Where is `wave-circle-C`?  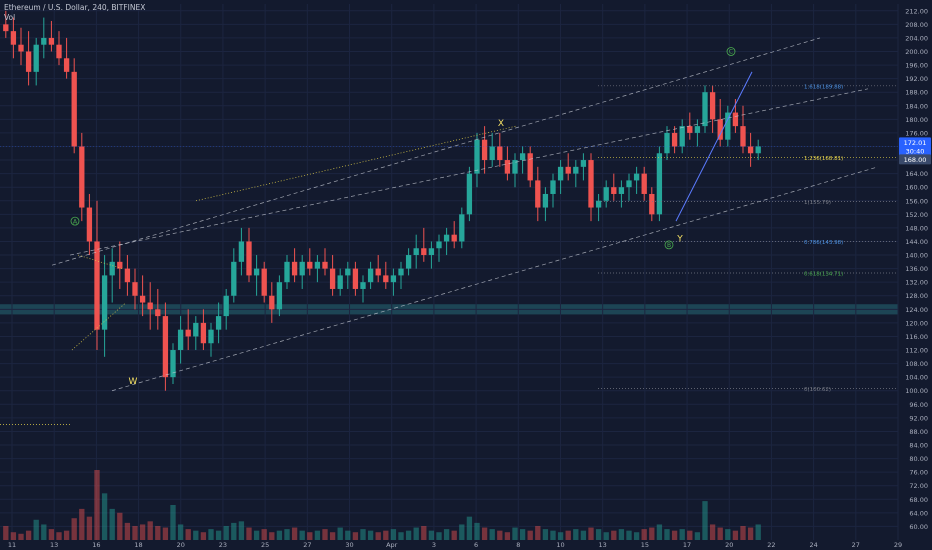 wave-circle-C is located at coordinates (731, 51).